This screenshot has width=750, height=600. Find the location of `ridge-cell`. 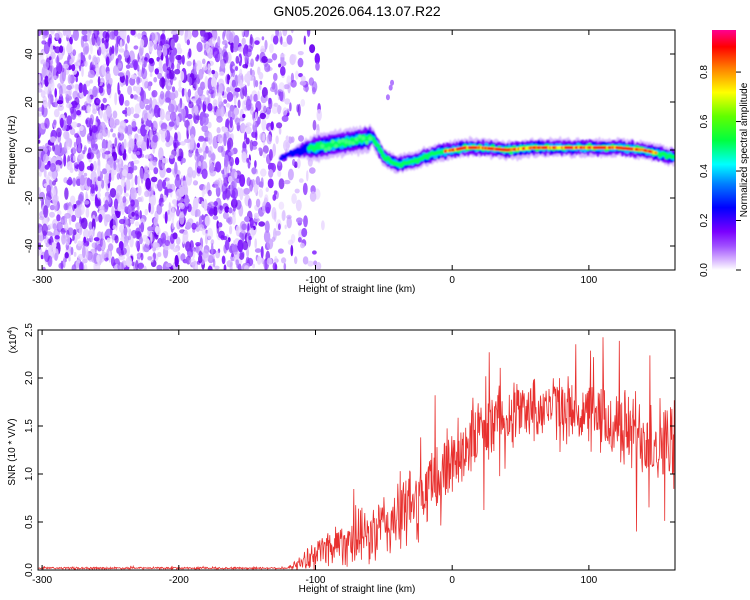

ridge-cell is located at coordinates (281, 159).